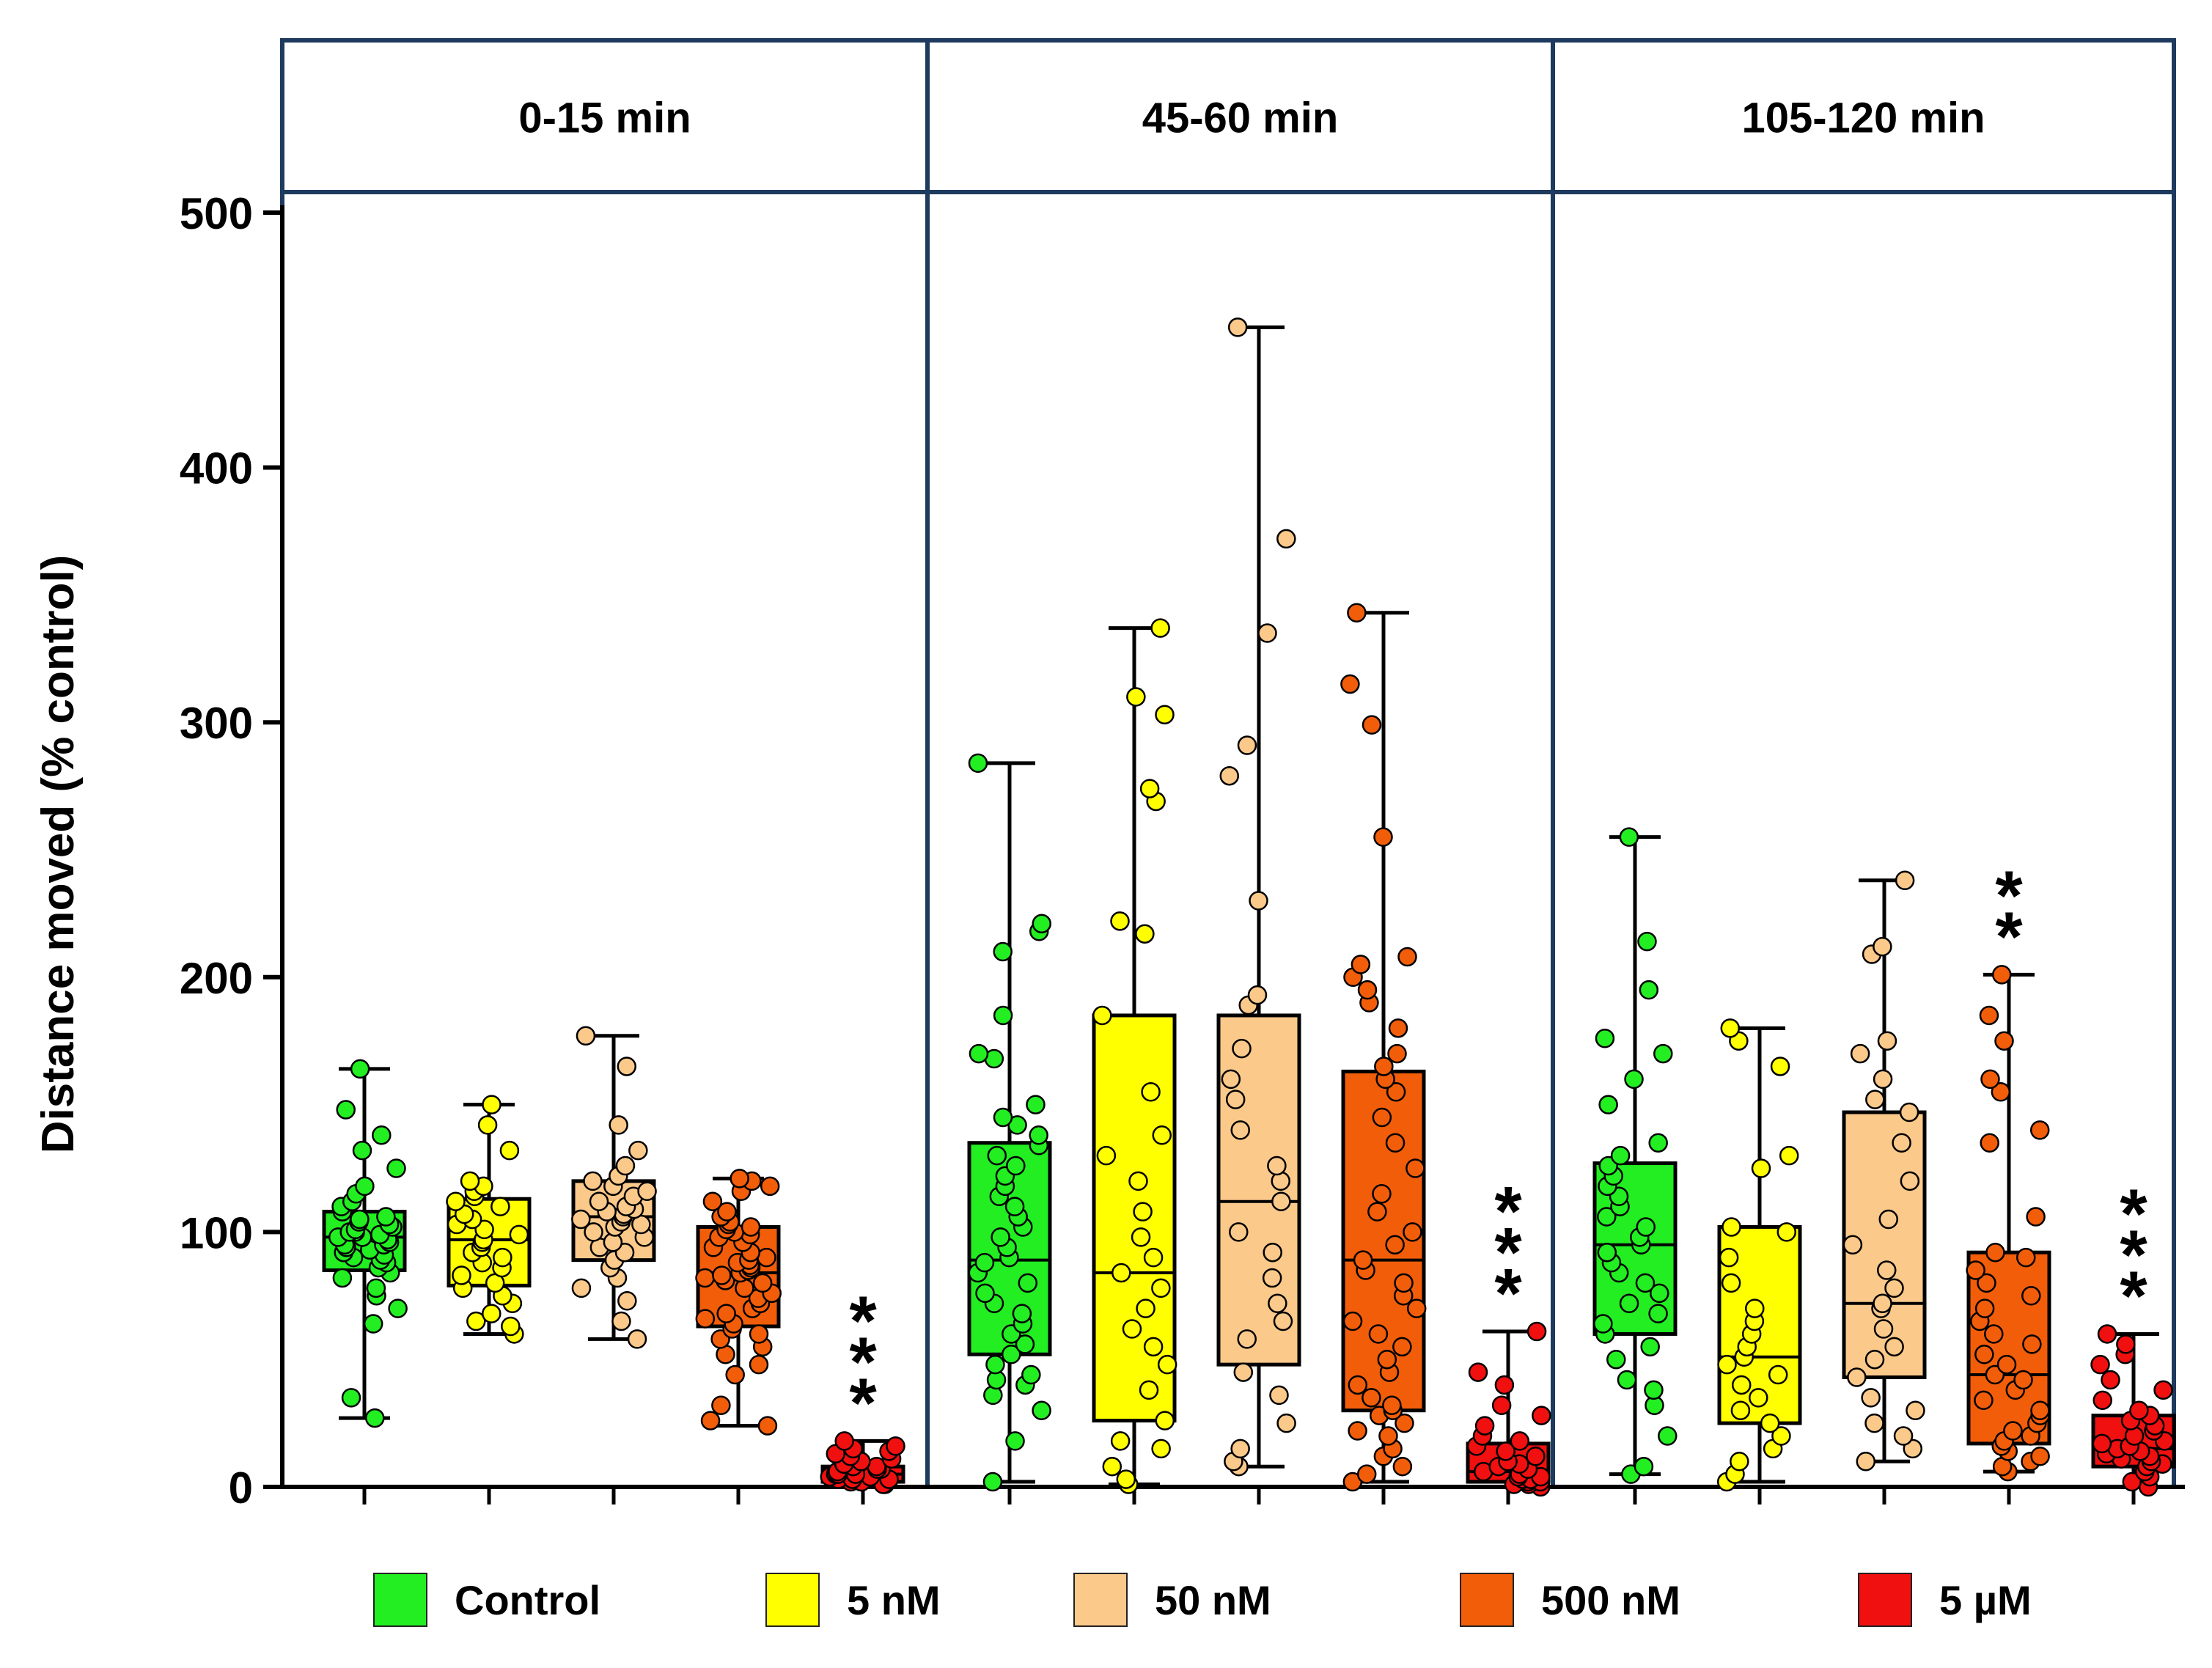  Describe the element at coordinates (241, 1488) in the screenshot. I see `y-tick-label: 0` at that location.